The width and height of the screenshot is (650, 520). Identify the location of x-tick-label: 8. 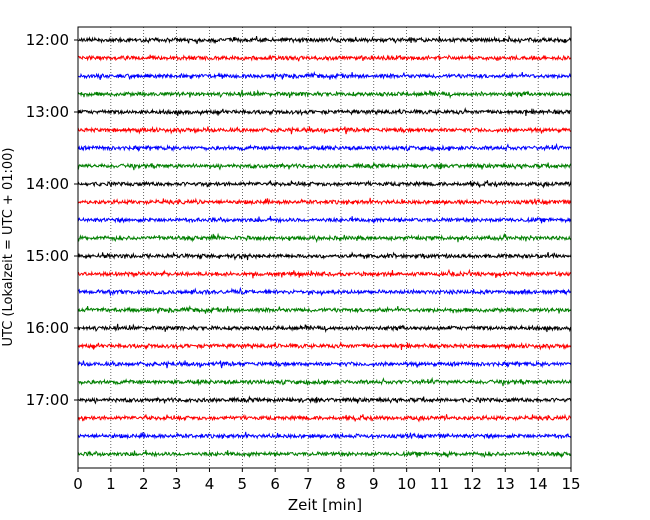
(341, 484).